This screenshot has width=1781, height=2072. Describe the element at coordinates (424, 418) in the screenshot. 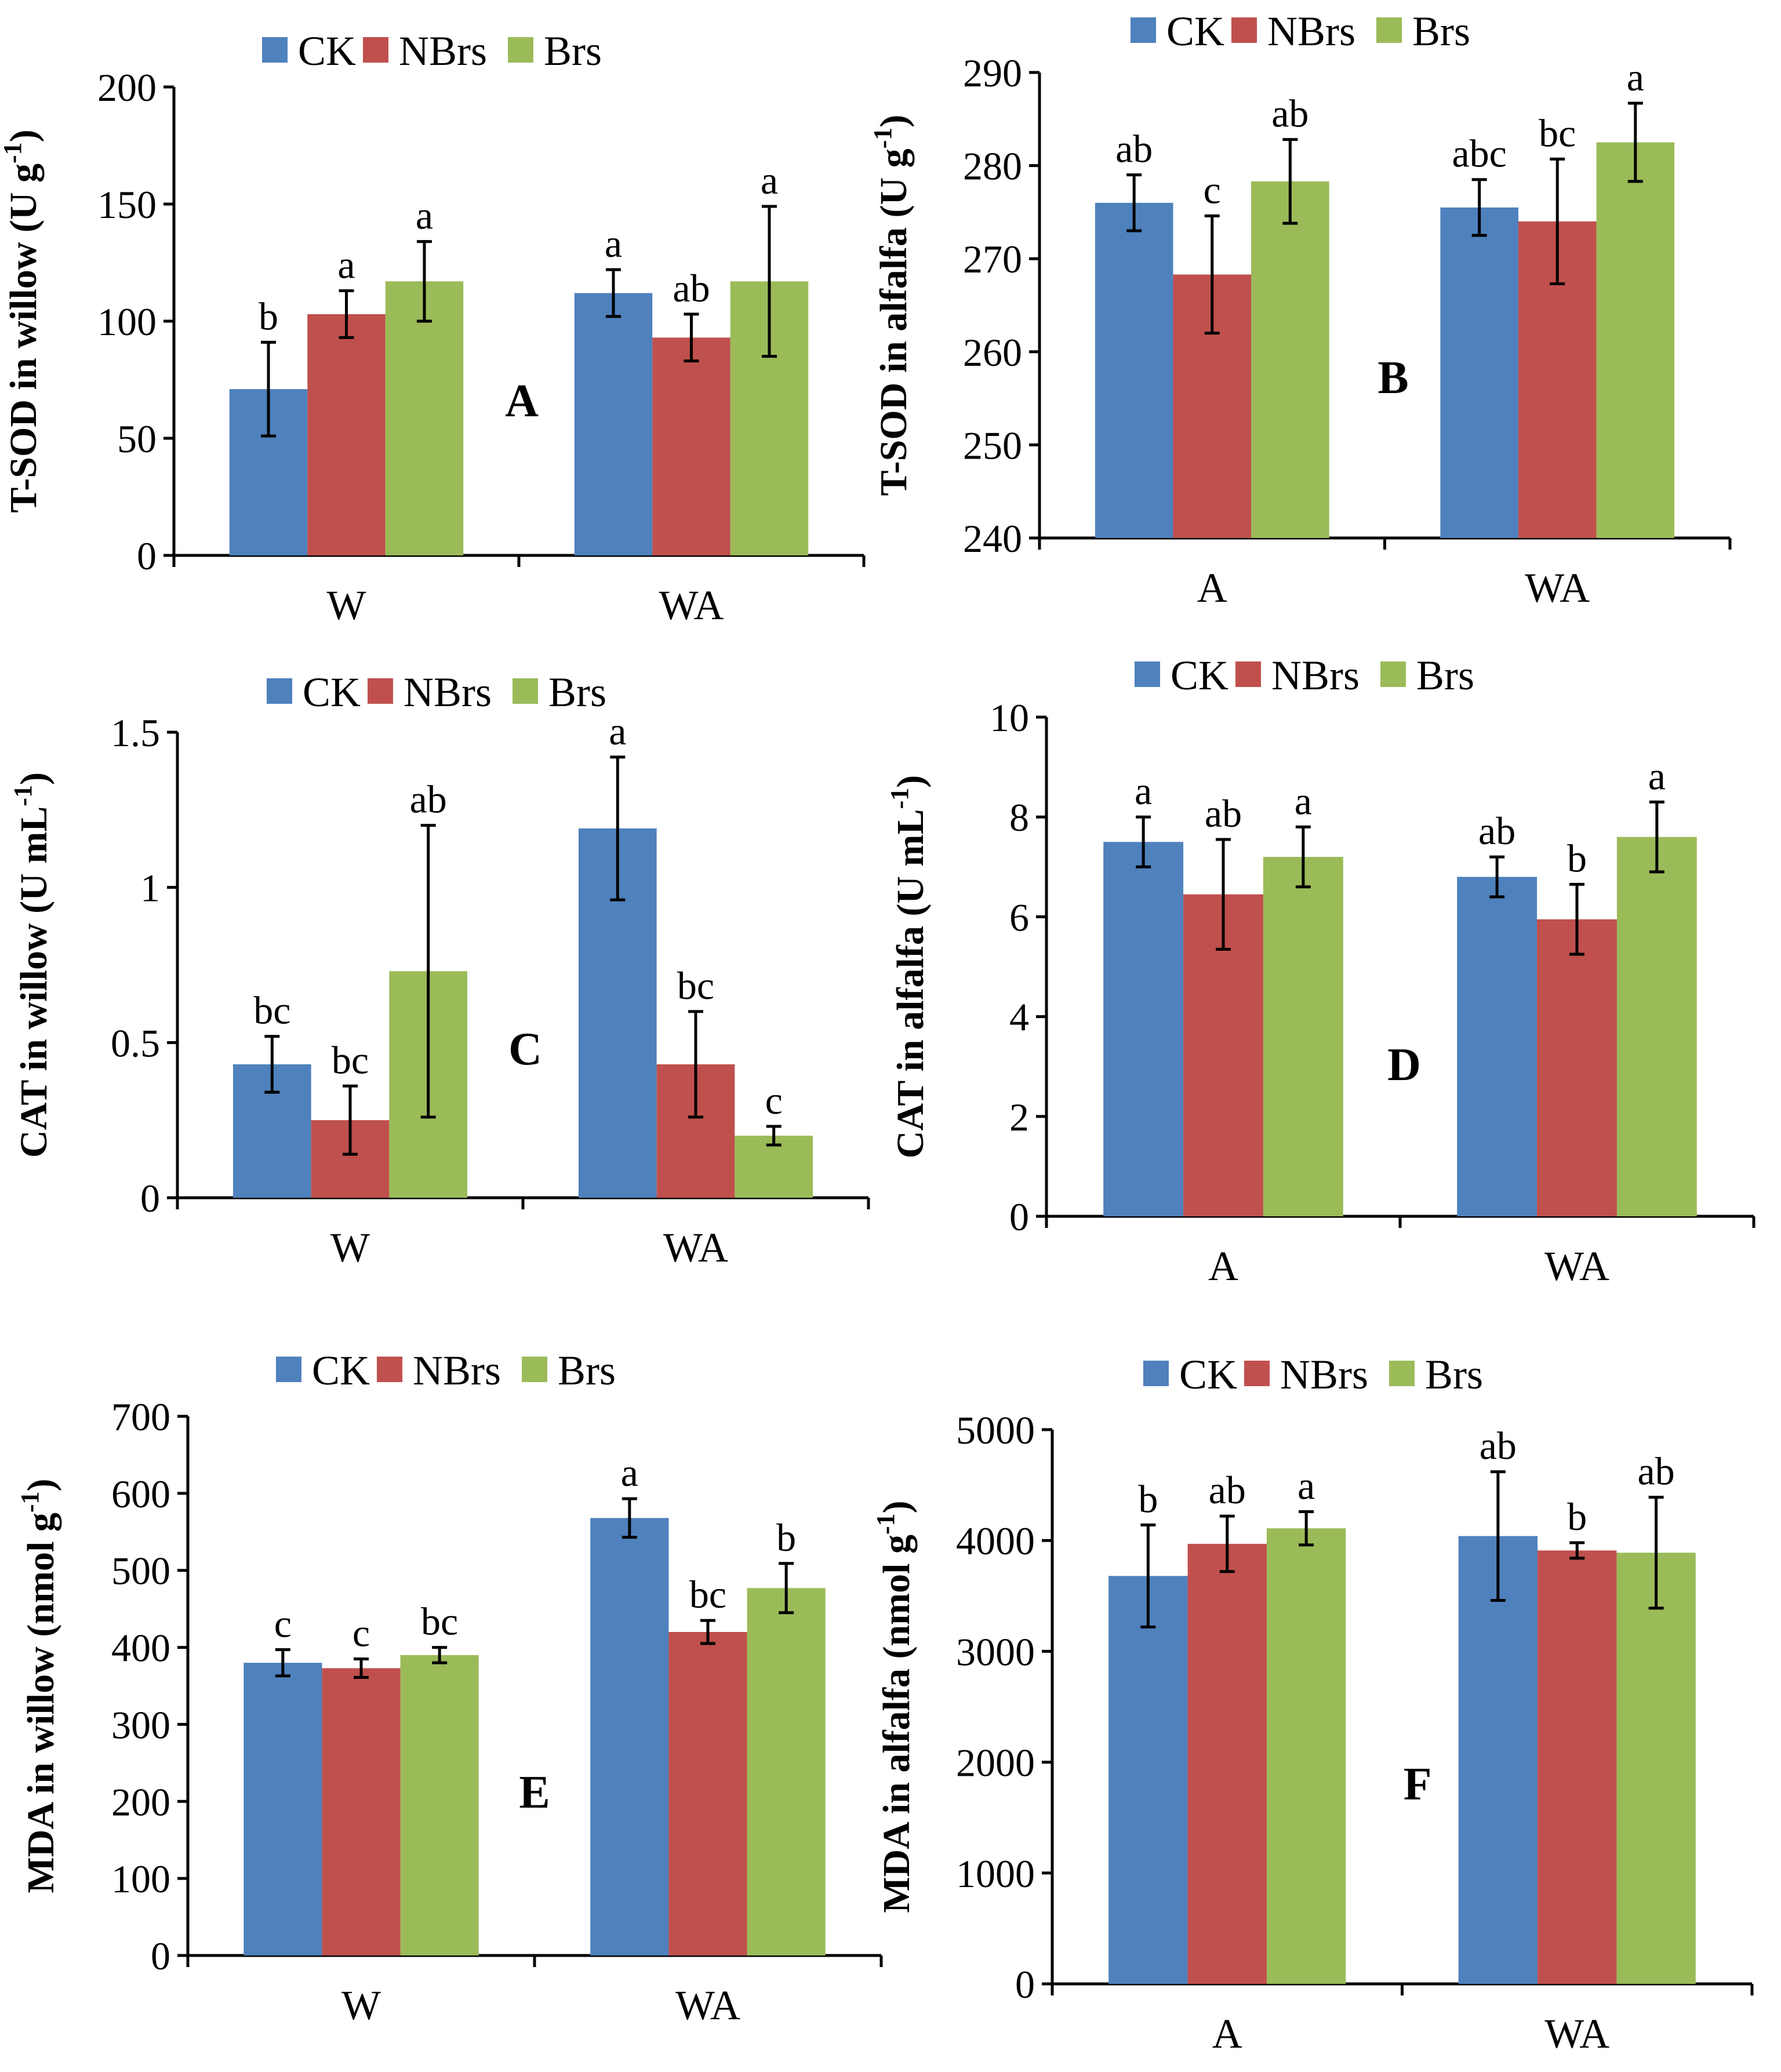

I see `bar-brs-w` at that location.